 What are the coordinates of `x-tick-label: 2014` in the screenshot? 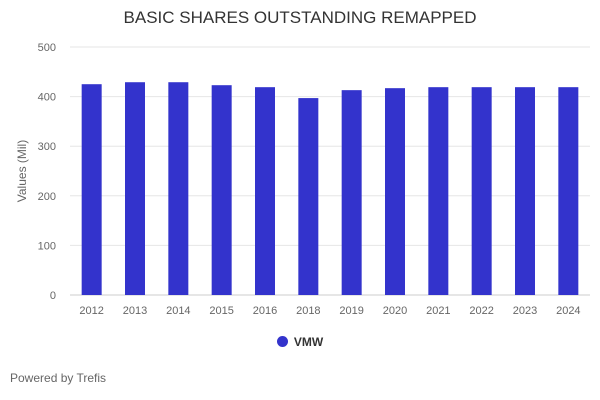 It's located at (178, 311).